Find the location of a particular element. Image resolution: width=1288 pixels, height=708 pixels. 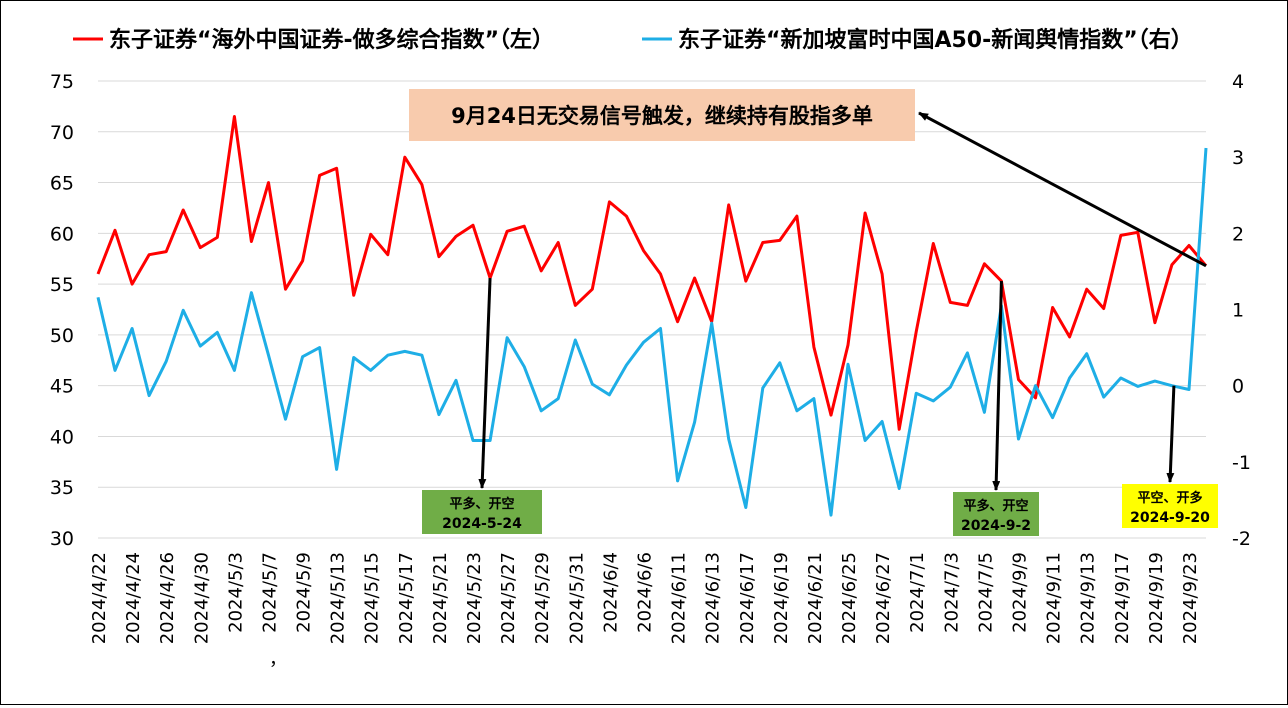

x-axis-tick-label: 2024/9/19 is located at coordinates (1156, 598).